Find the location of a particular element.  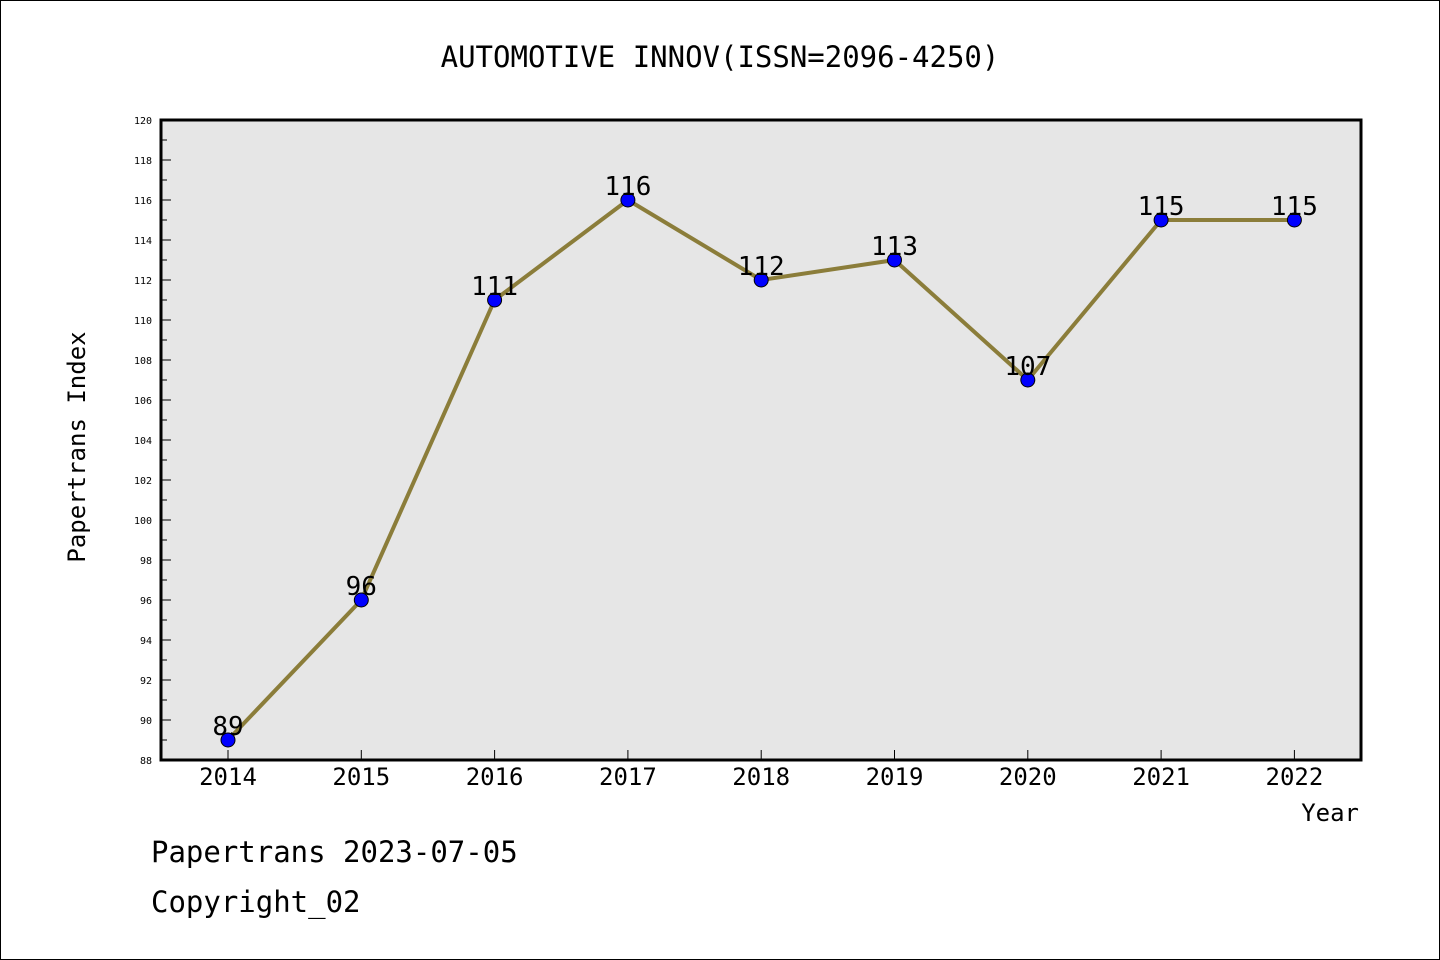

y-tick-label: 104 is located at coordinates (143, 441).